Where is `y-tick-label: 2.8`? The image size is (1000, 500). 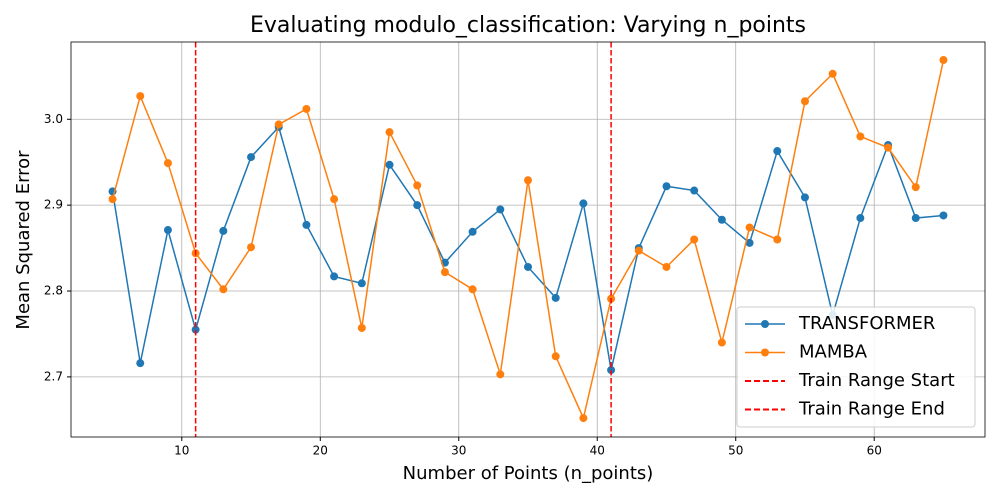
y-tick-label: 2.8 is located at coordinates (53, 291).